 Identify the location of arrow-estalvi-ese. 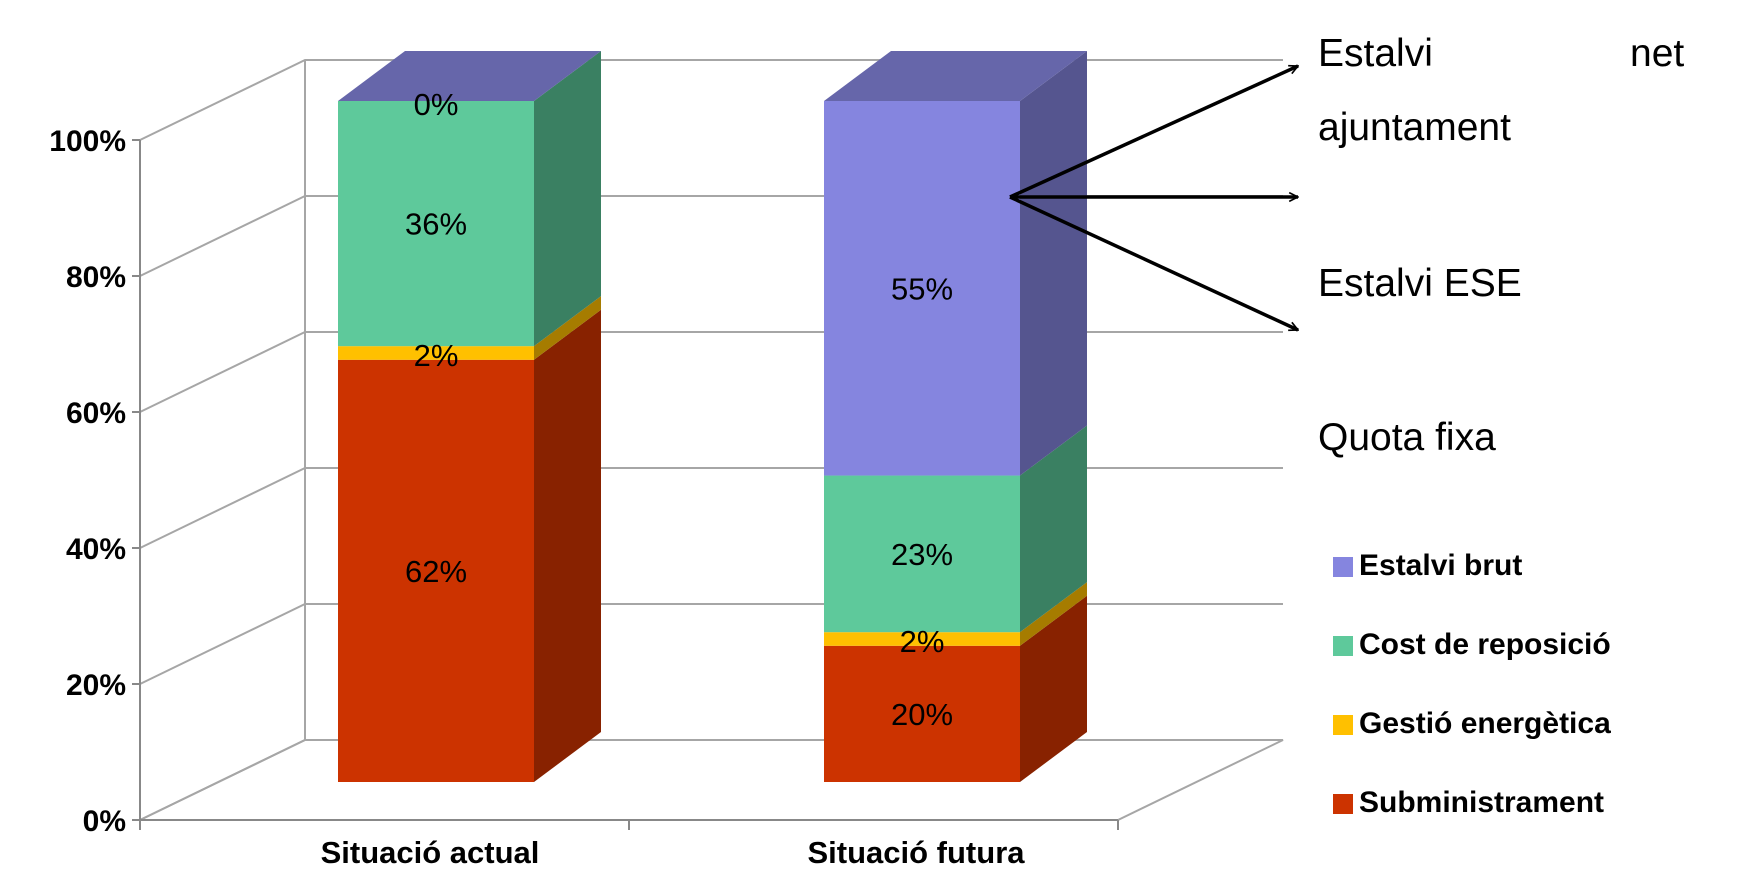
(1153, 263).